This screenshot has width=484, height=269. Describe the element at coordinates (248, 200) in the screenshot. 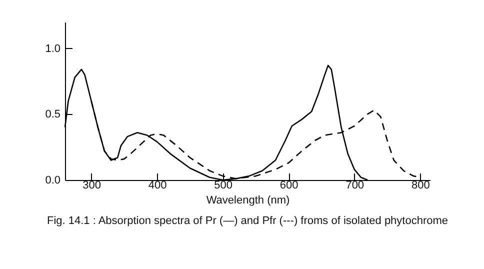

I see `x-axis-title: Wavelength (nm)` at that location.